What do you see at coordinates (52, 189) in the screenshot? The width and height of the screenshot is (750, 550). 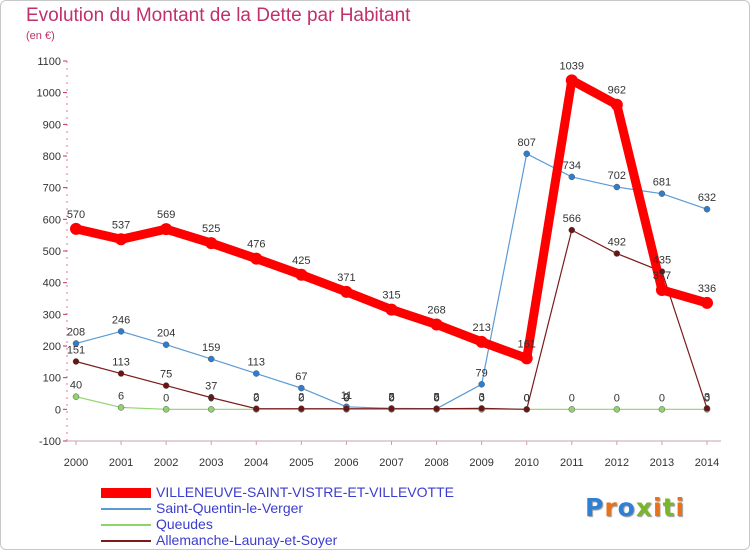 I see `y-tick-label: 700` at bounding box center [52, 189].